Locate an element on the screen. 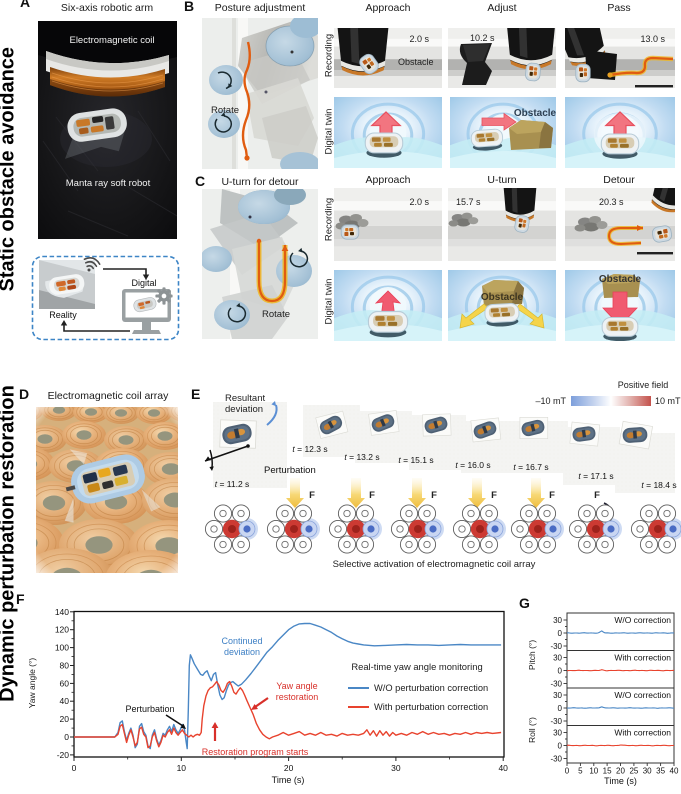  svg-text: Reality is located at coordinates (63, 315).